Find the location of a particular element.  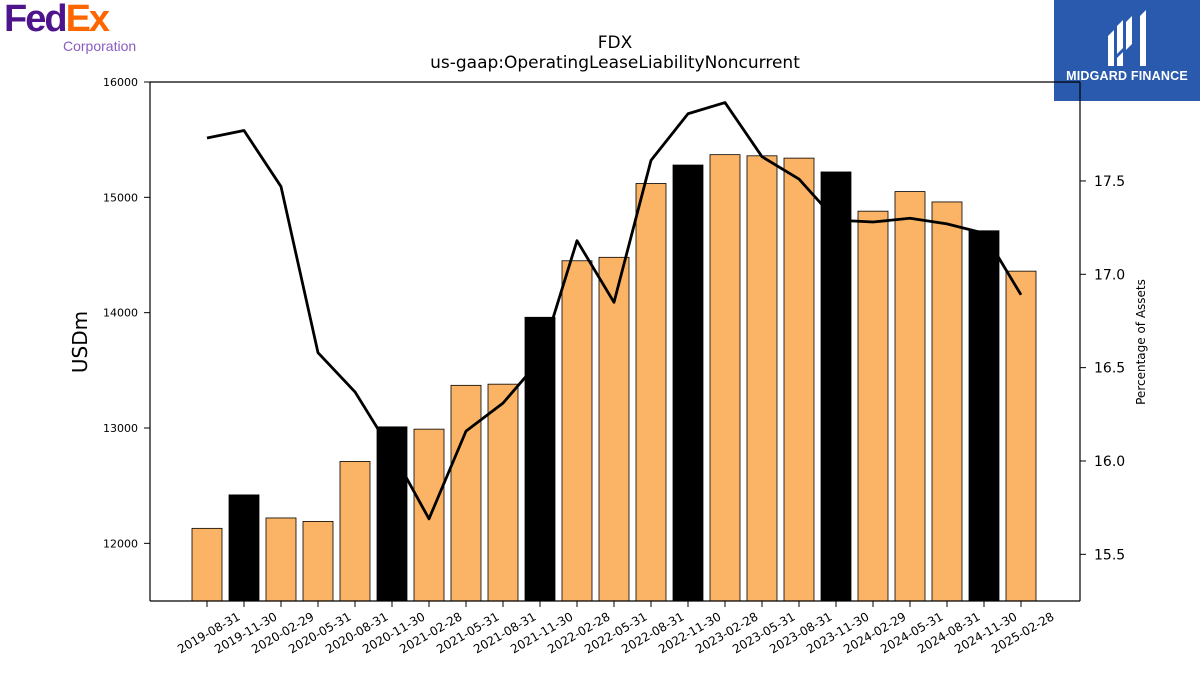

y-tick-label-13000: 13000 is located at coordinates (120, 428).